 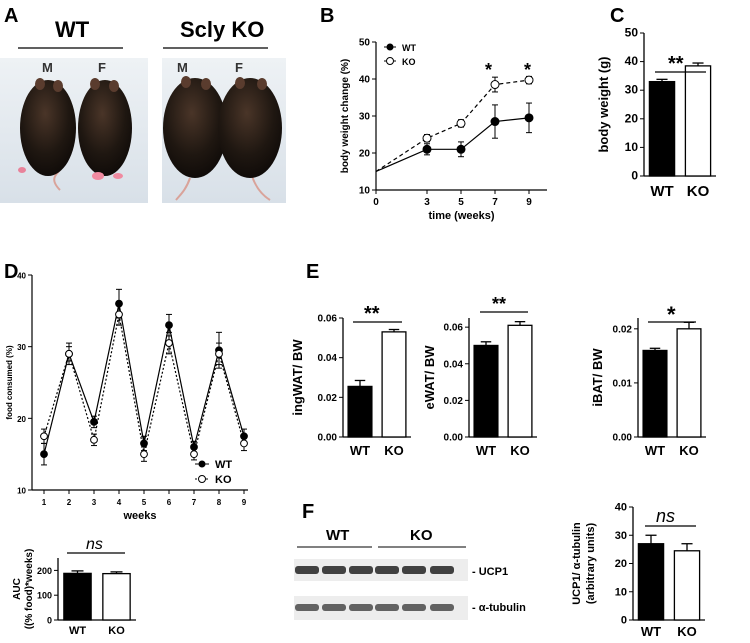 I want to click on photo-label-ko-m: M, so click(x=182, y=67).